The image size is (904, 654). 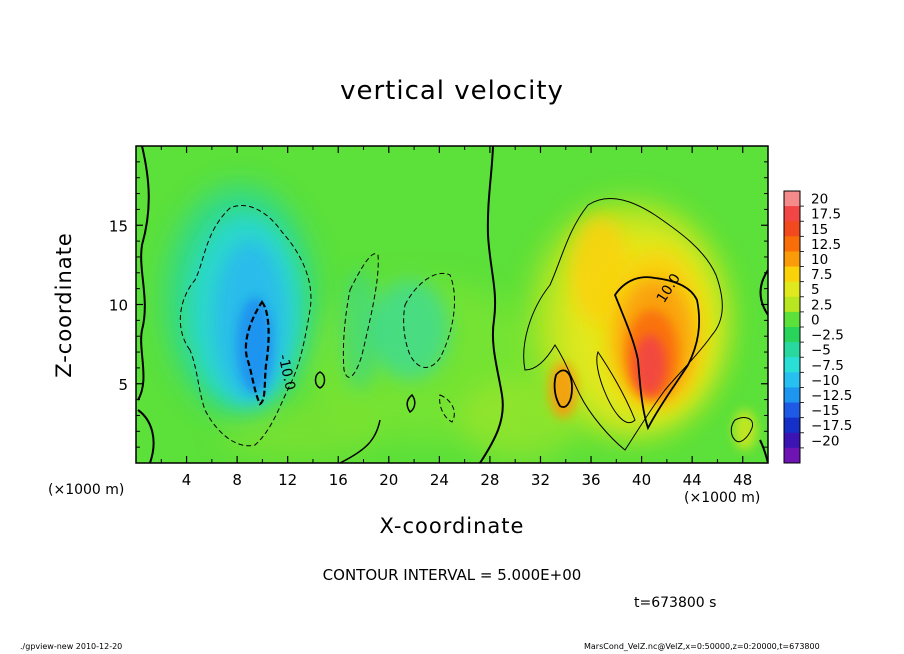 What do you see at coordinates (831, 426) in the screenshot?
I see `colorbar-label: −17.5` at bounding box center [831, 426].